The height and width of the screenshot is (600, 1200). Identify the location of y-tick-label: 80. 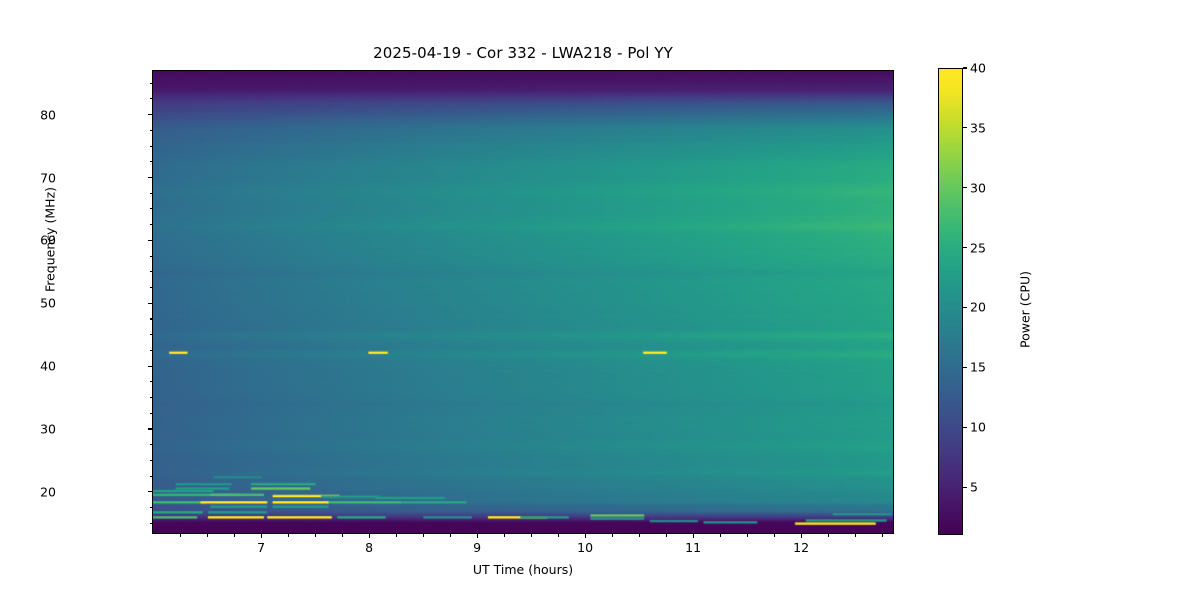
(48, 115).